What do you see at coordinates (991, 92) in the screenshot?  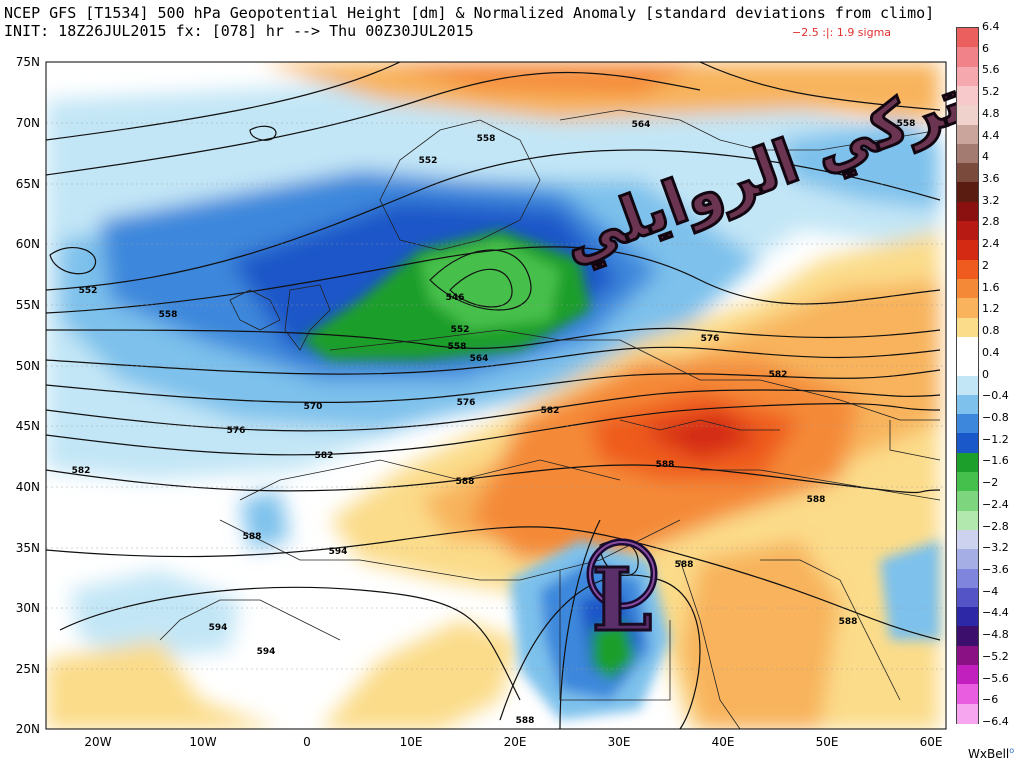 I see `colorbar-label: 5.2` at bounding box center [991, 92].